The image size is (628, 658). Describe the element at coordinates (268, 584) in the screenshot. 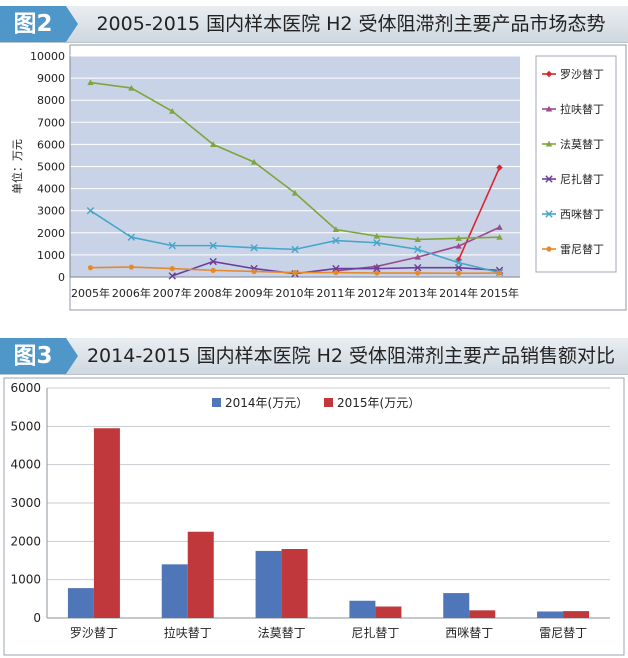

I see `bar-2014年(万元）-法莫替丁` at that location.